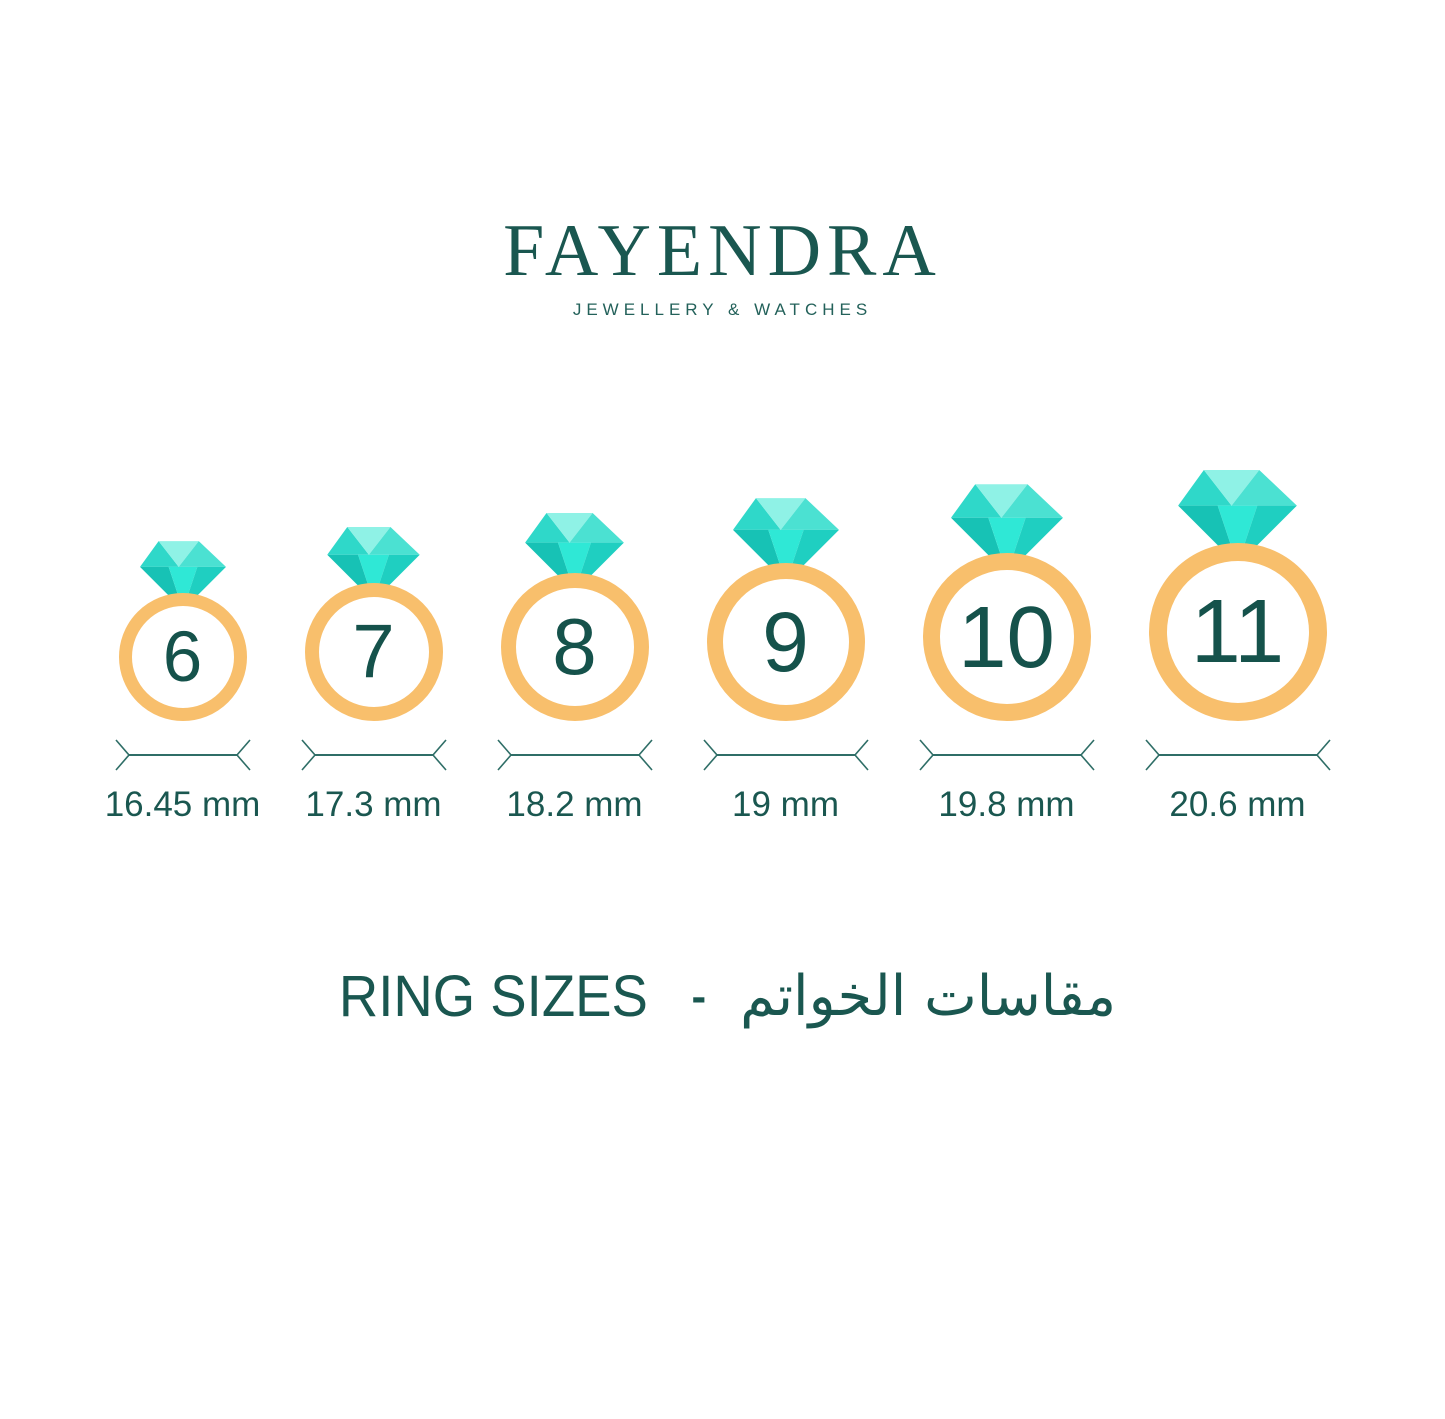  Describe the element at coordinates (722, 251) in the screenshot. I see `brand-name: FAYENDRA` at that location.